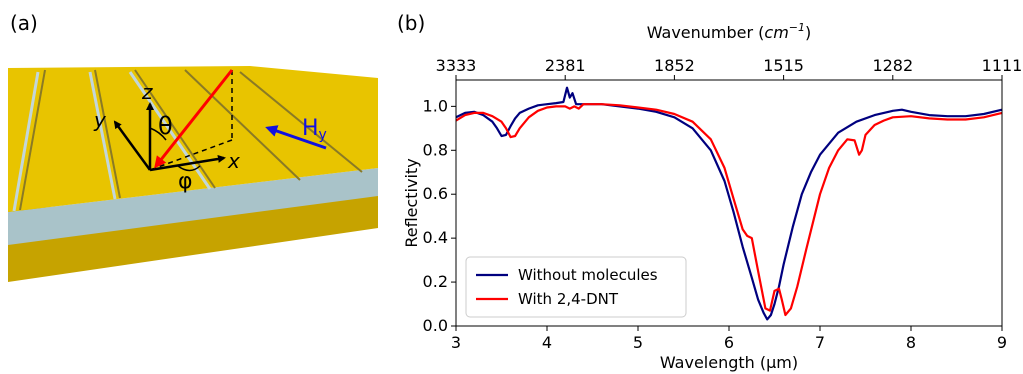  Describe the element at coordinates (189, 168) in the screenshot. I see `phi-arc` at that location.